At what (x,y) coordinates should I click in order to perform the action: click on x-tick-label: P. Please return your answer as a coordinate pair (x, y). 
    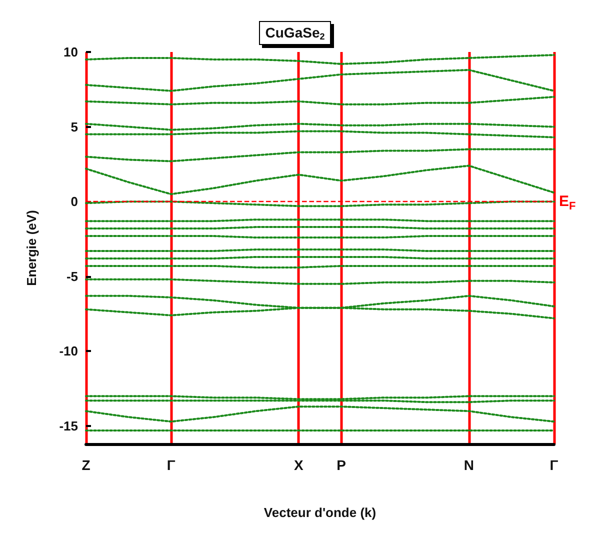
    Looking at the image, I should click on (341, 465).